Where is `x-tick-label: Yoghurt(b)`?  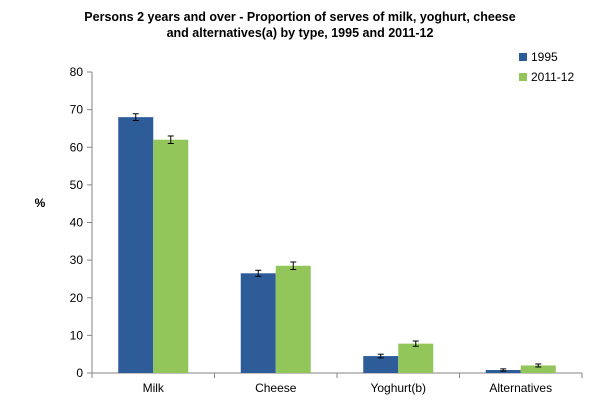 x-tick-label: Yoghurt(b) is located at coordinates (398, 388).